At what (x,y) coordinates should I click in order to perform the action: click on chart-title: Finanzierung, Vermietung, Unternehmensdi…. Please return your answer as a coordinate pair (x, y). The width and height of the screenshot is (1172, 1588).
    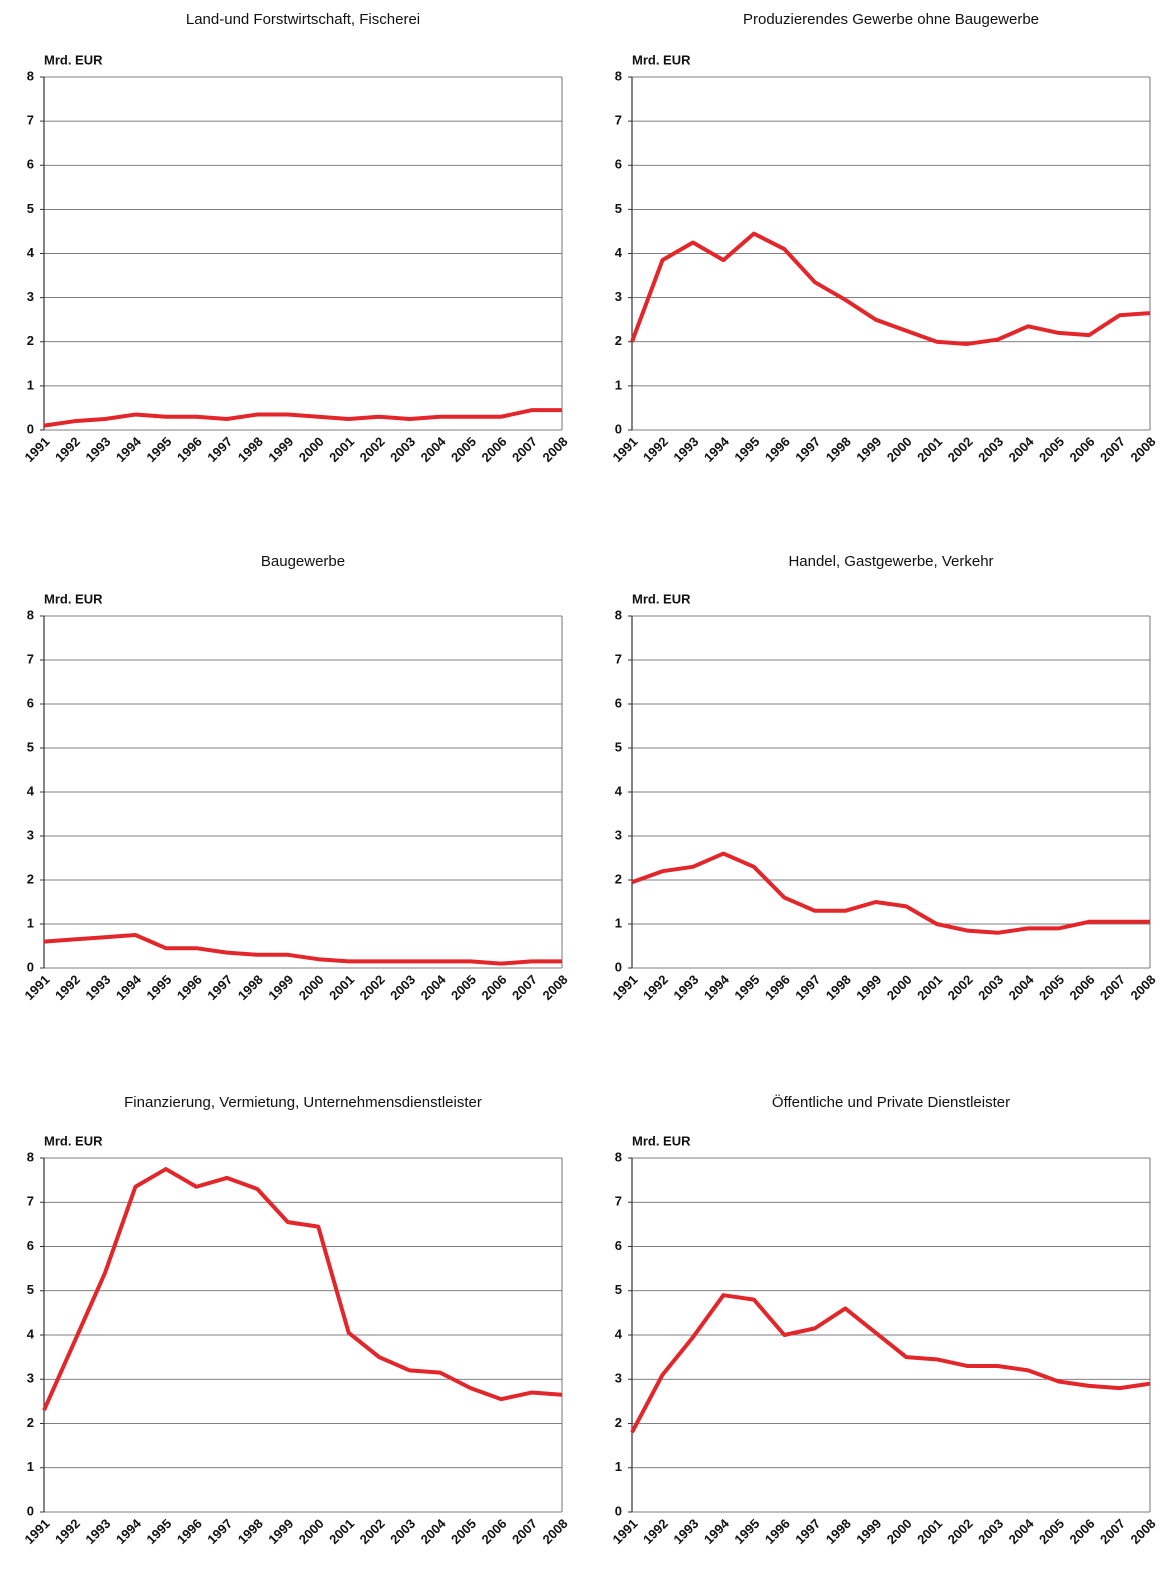
    Looking at the image, I should click on (303, 1102).